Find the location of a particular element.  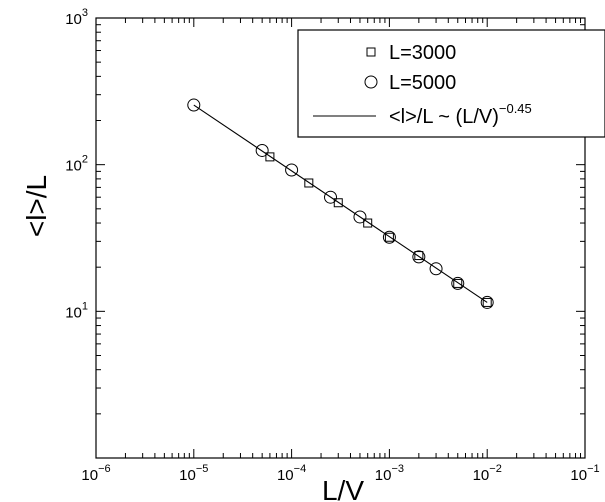

y-tick-label: 10² is located at coordinates (76, 164).